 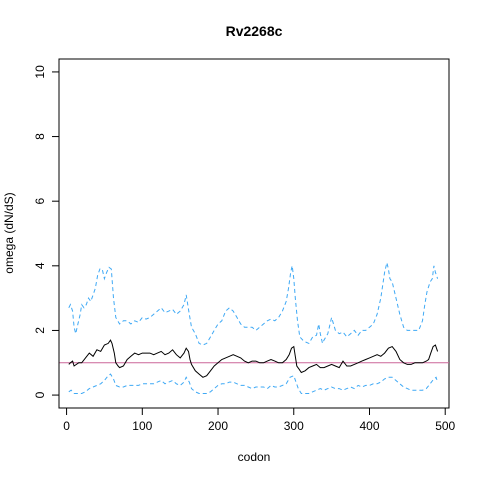 I want to click on y-axis: 0 2 4 6 8 10, so click(x=46, y=231).